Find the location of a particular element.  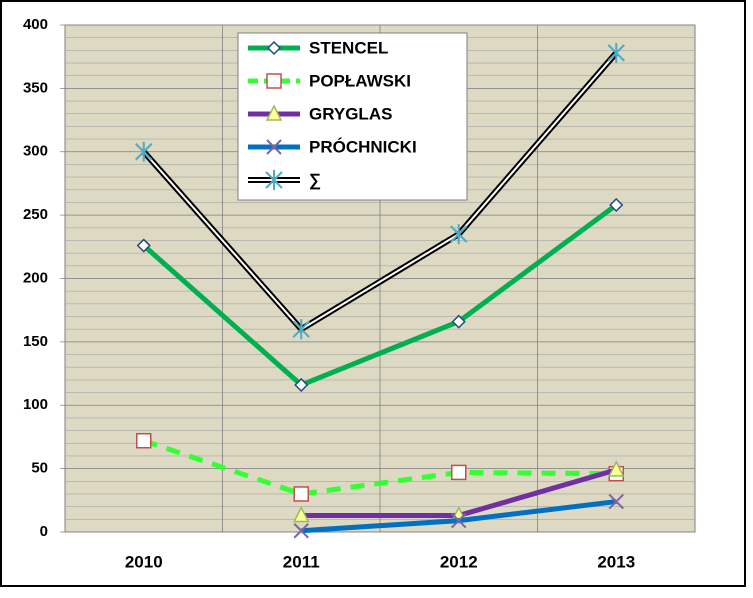

y-tick-label: 200 is located at coordinates (35, 277).